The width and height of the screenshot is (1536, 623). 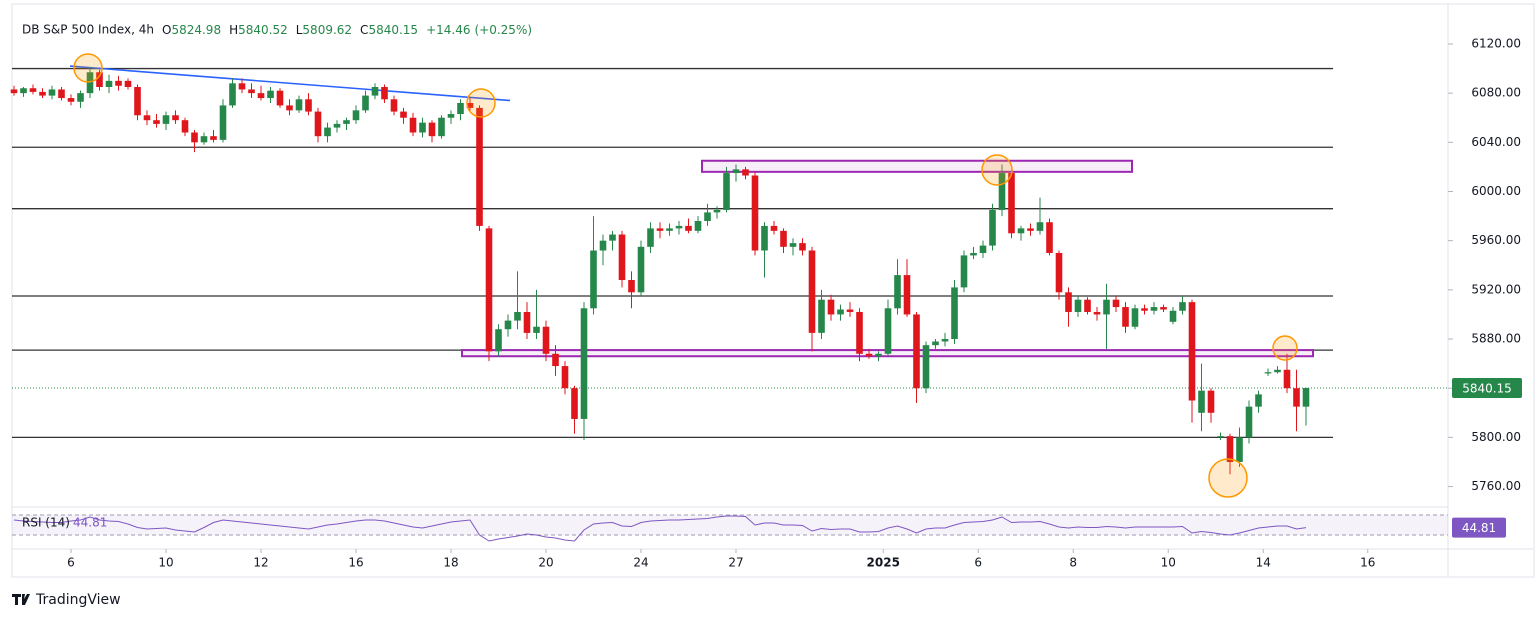 What do you see at coordinates (1263, 563) in the screenshot?
I see `x-tick-label: 14` at bounding box center [1263, 563].